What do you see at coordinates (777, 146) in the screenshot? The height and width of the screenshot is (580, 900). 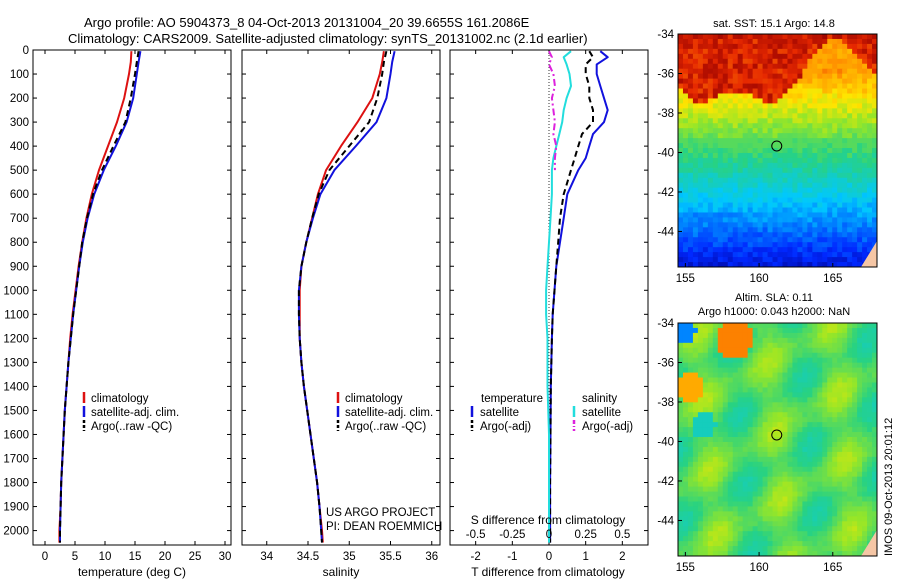 I see `sst-float-marker` at bounding box center [777, 146].